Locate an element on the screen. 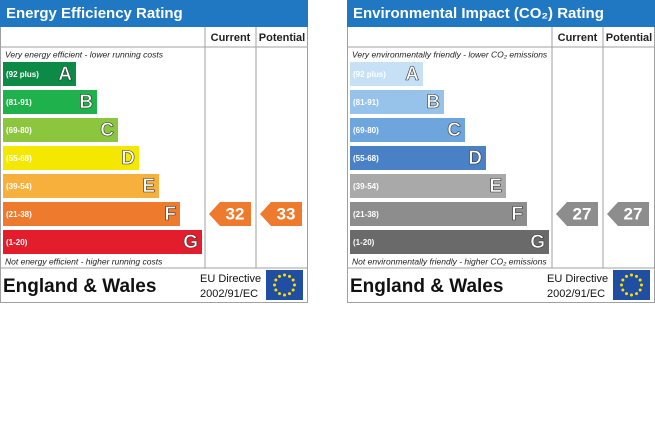 This screenshot has height=437, width=655. rating-value: 33 is located at coordinates (286, 213).